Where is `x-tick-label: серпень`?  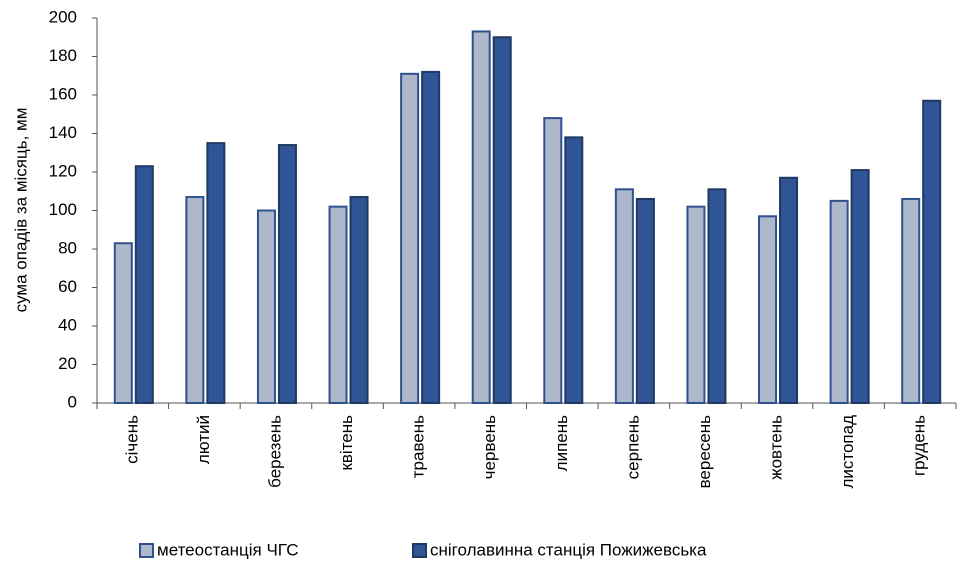 x-tick-label: серпень is located at coordinates (632, 447).